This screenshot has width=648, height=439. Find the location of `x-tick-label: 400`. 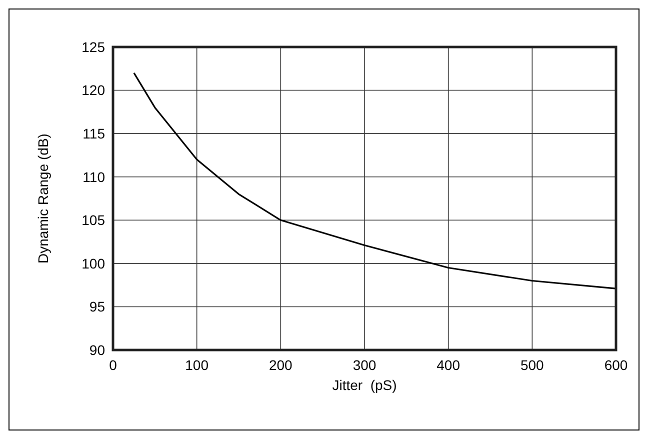

x-tick-label: 400 is located at coordinates (448, 365).